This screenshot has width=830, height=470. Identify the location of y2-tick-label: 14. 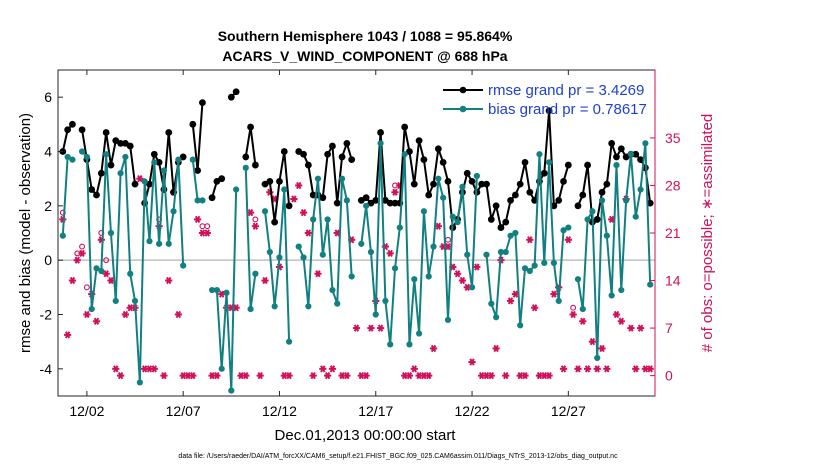
(673, 281).